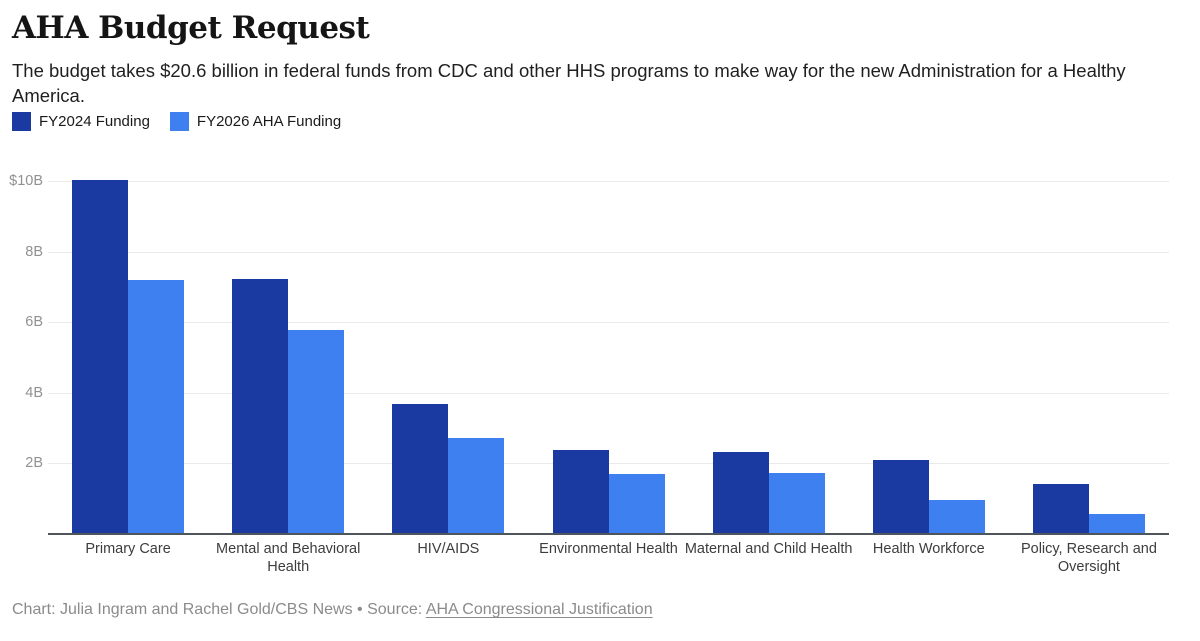 The height and width of the screenshot is (641, 1200). What do you see at coordinates (608, 393) in the screenshot?
I see `gridline-4b` at bounding box center [608, 393].